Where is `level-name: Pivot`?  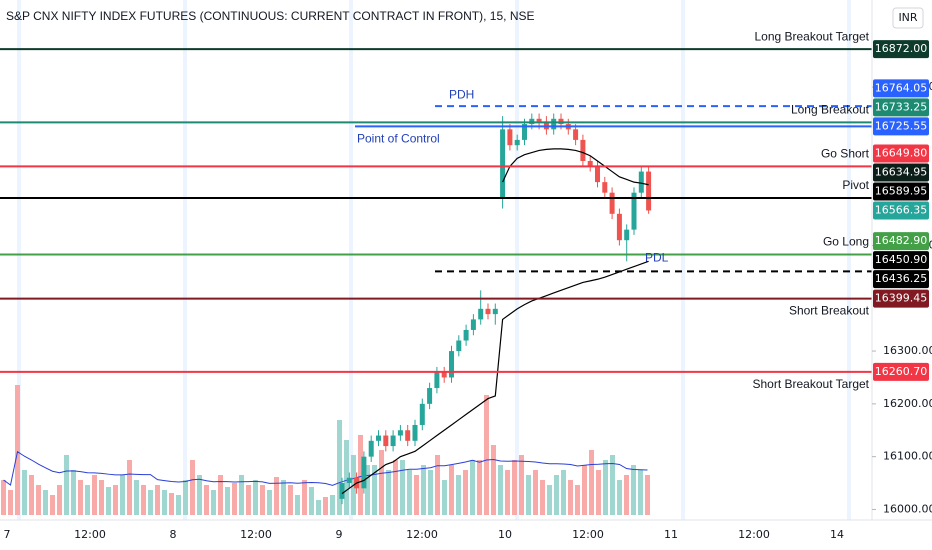
level-name: Pivot is located at coordinates (855, 185).